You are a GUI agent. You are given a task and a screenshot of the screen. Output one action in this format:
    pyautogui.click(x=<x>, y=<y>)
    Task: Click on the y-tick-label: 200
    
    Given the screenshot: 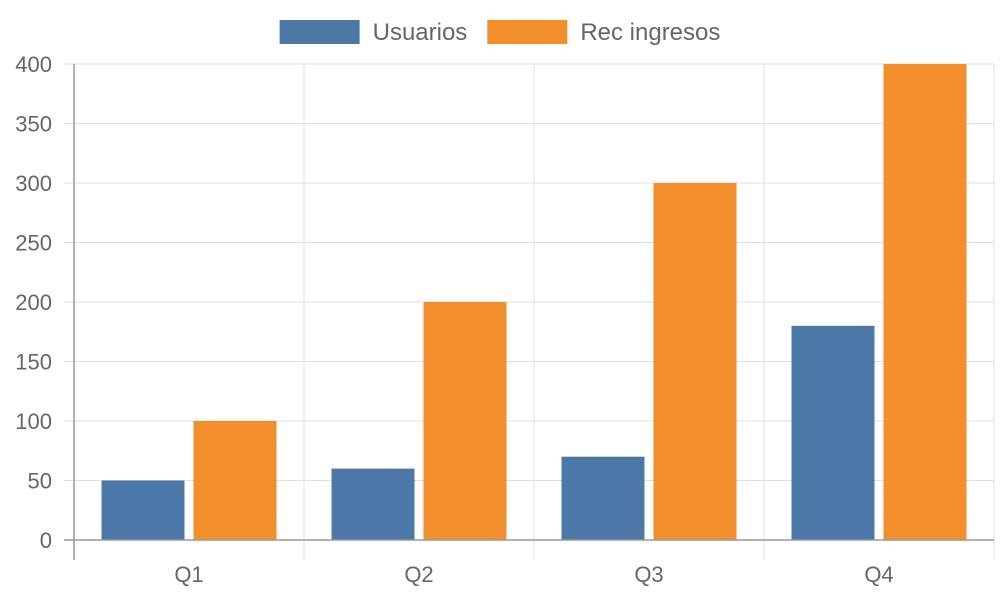 What is the action you would take?
    pyautogui.click(x=33, y=302)
    